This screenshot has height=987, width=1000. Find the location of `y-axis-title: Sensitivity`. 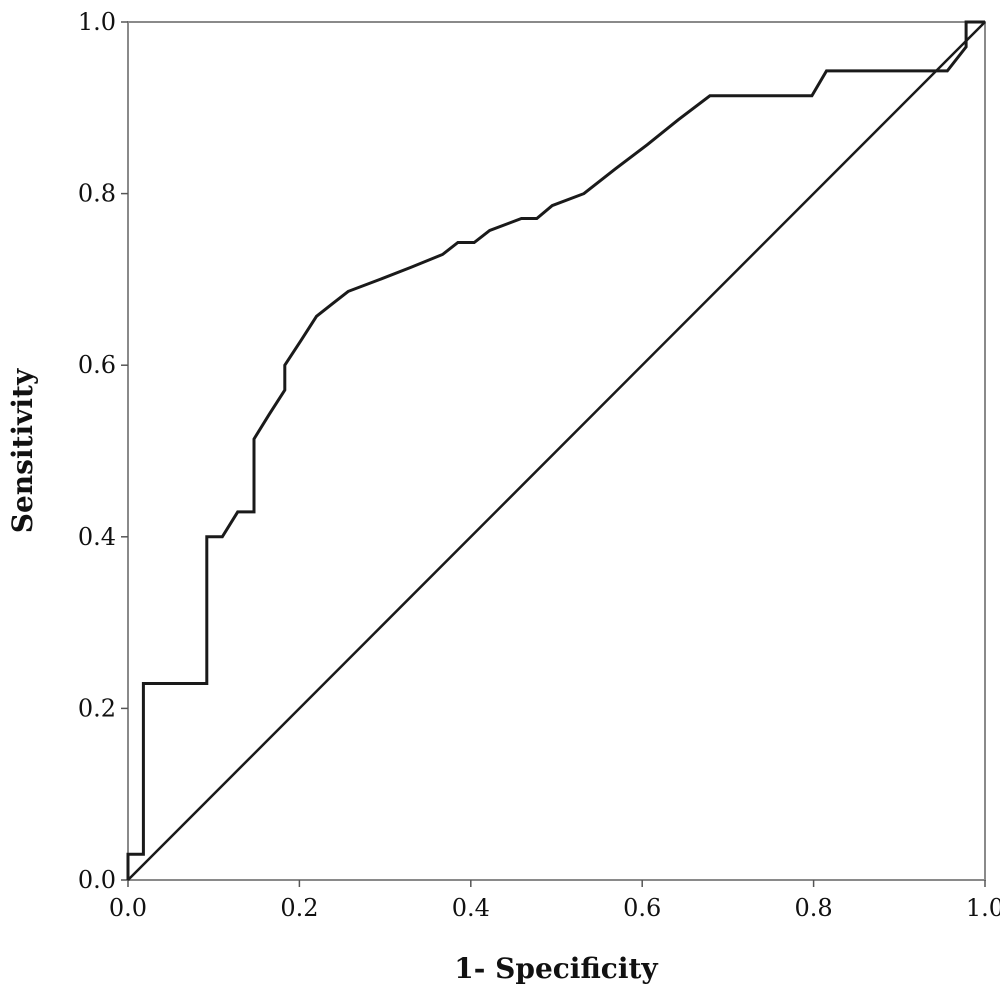

y-axis-title: Sensitivity is located at coordinates (22, 450).